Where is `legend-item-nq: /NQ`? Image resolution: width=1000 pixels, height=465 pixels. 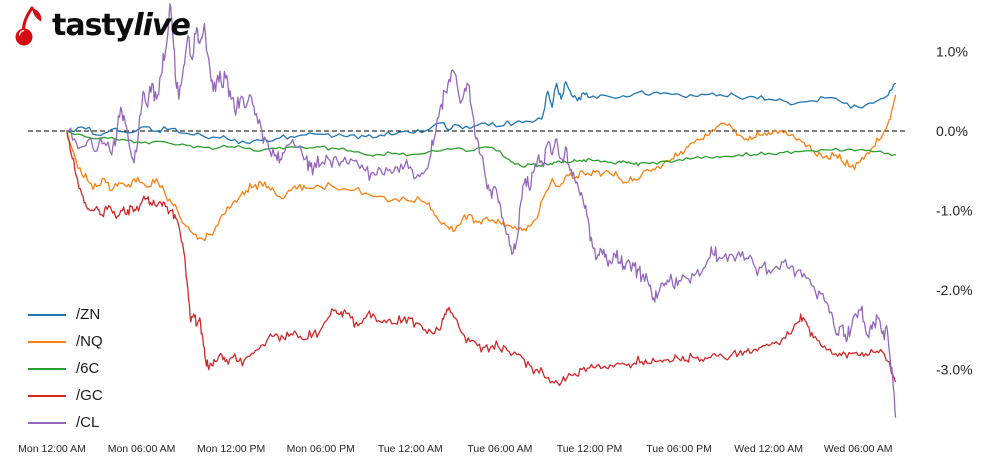
legend-item-nq: /NQ is located at coordinates (65, 341).